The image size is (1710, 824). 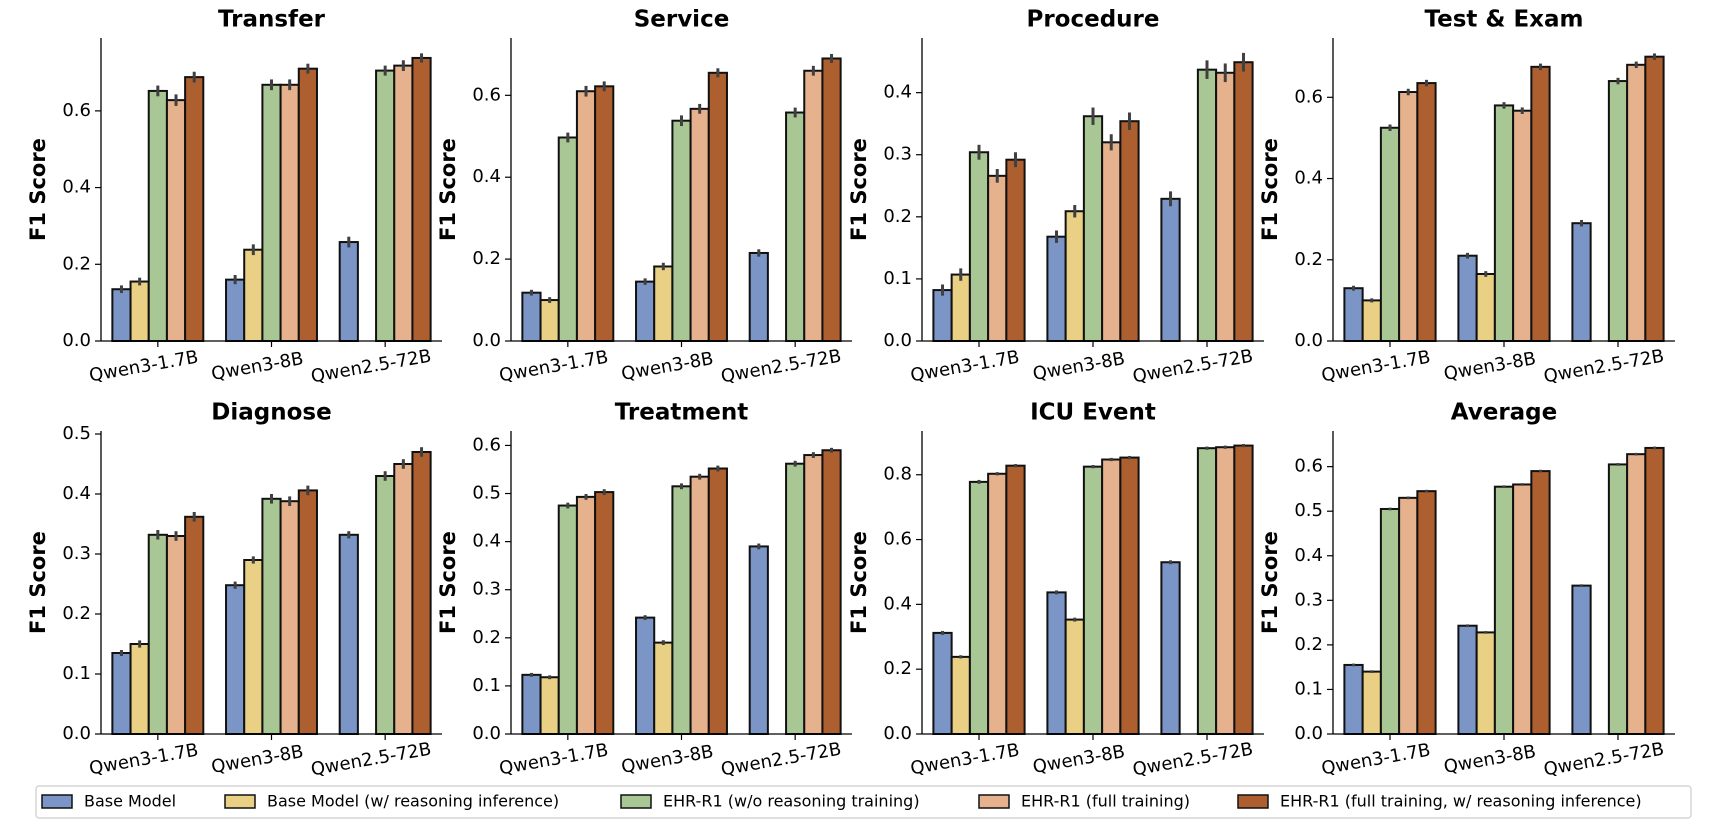 What do you see at coordinates (1092, 20) in the screenshot?
I see `chart-title: Procedure` at bounding box center [1092, 20].